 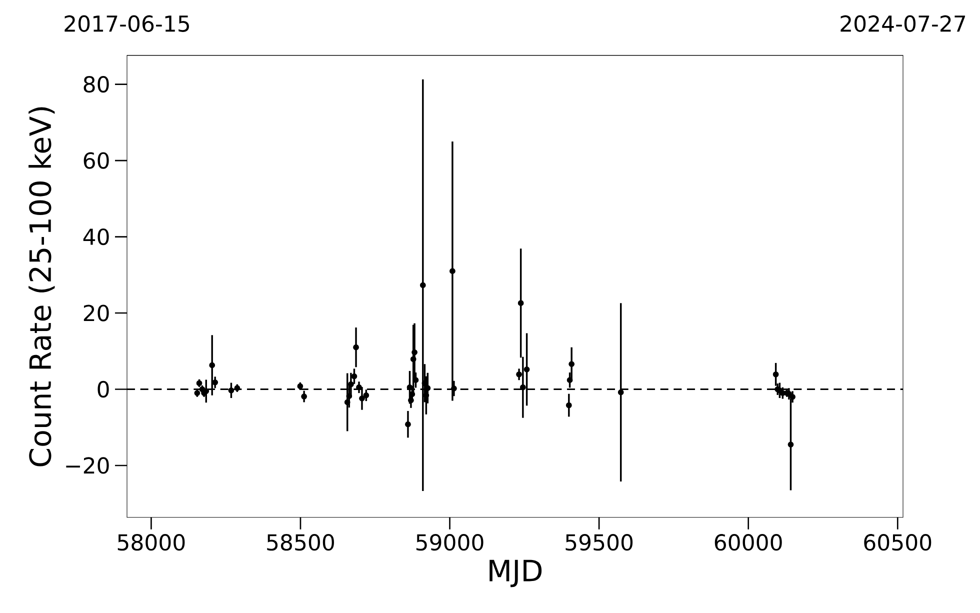 What do you see at coordinates (903, 23) in the screenshot?
I see `x2-tick-label: 2024-07-27` at bounding box center [903, 23].